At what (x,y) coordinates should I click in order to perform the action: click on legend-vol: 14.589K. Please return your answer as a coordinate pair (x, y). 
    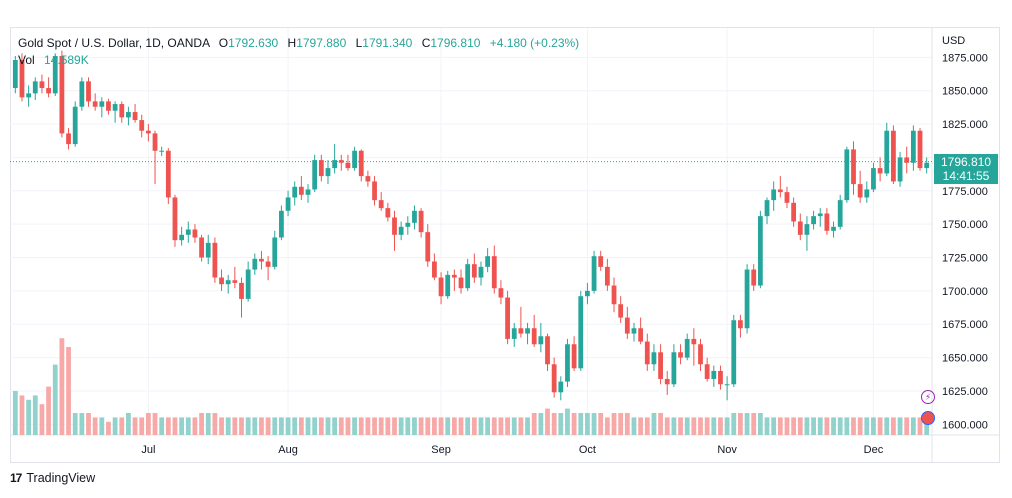
    Looking at the image, I should click on (66, 60).